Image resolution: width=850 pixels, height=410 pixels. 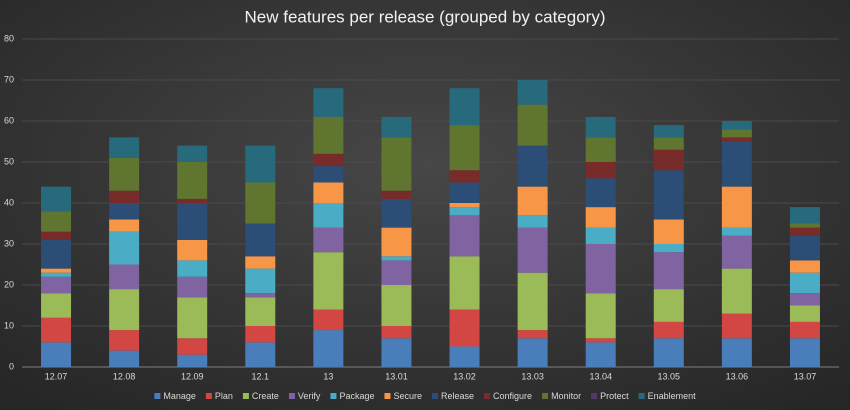 I want to click on y-tick-label: 50, so click(x=9, y=161).